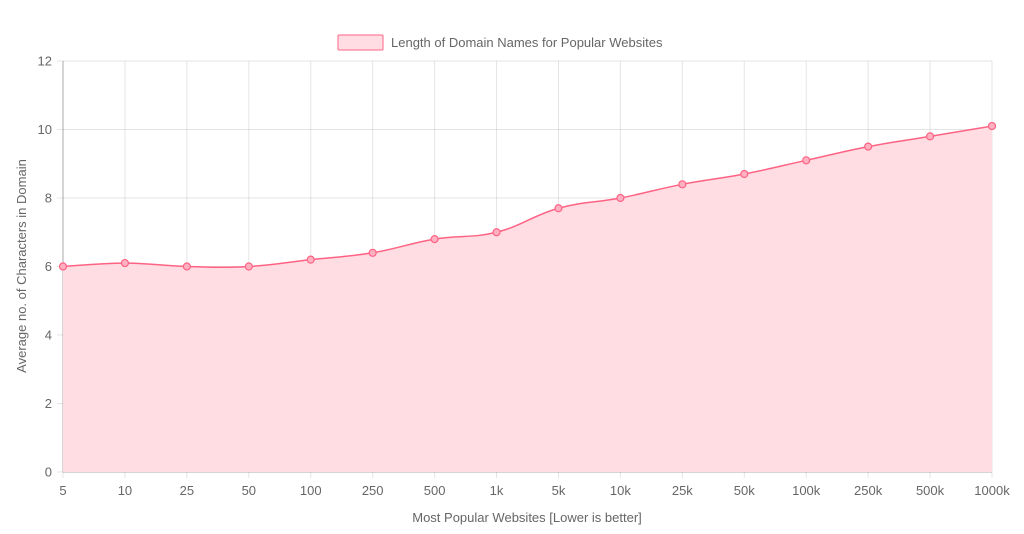 This screenshot has width=1024, height=534. I want to click on x-tick-label: 500k, so click(930, 490).